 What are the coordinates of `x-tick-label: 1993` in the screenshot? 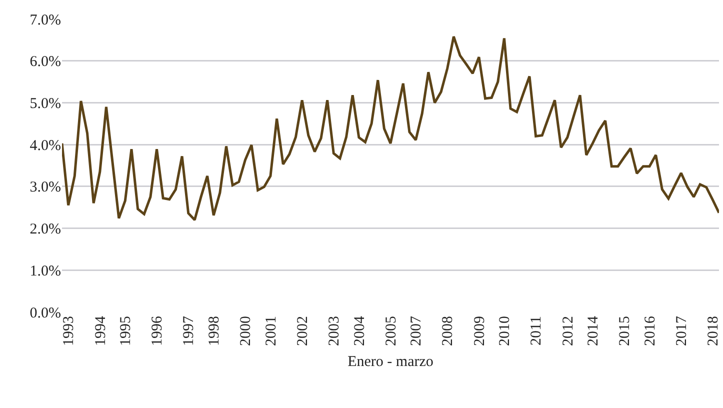 It's located at (69, 331).